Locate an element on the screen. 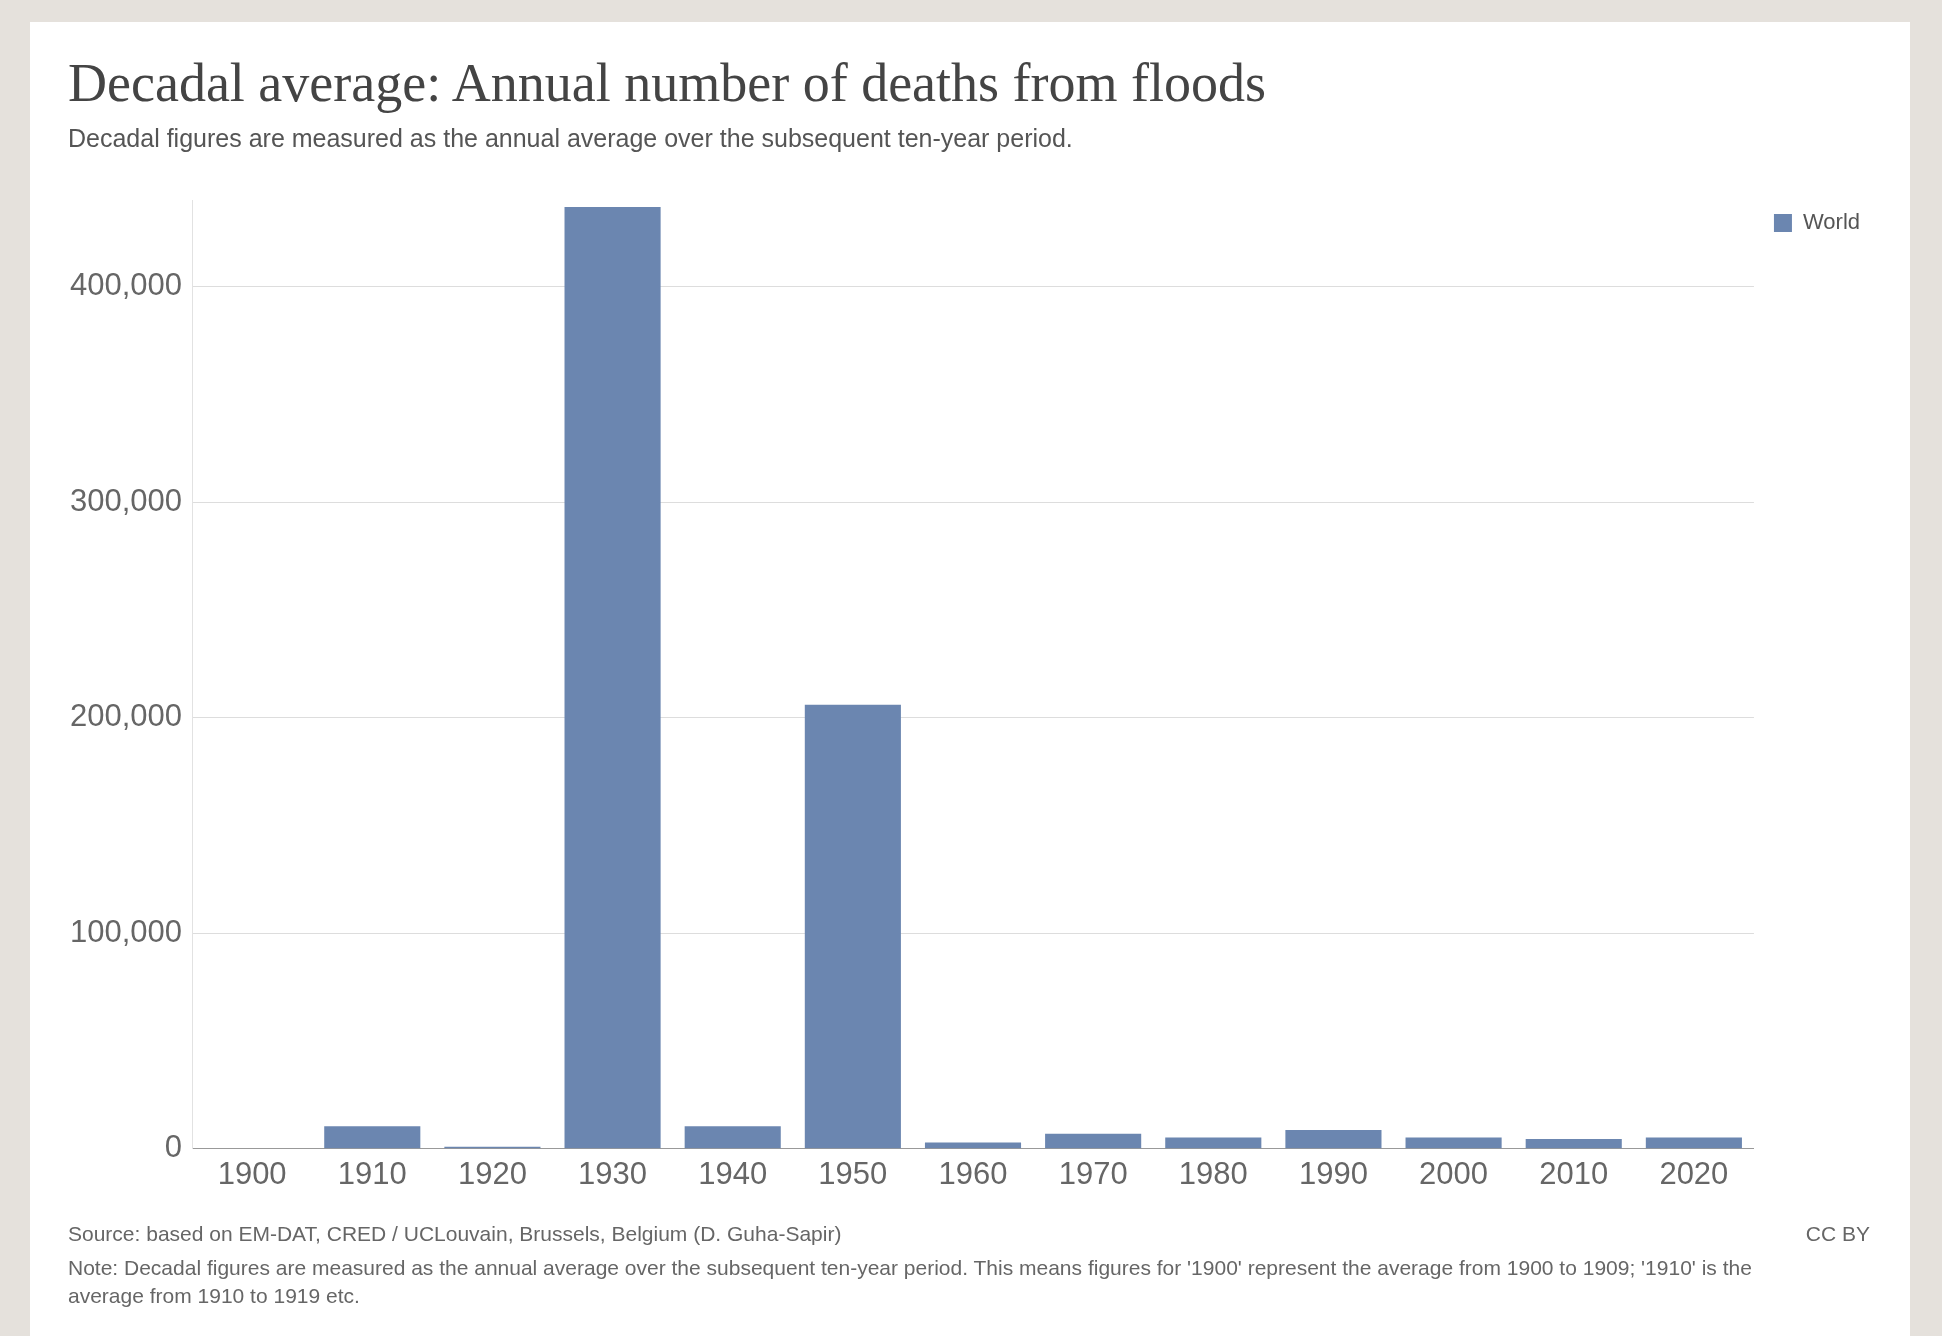 This screenshot has width=1942, height=1336. source-note: Source: based on EM-DAT, CRED / UCLouvain, Brussels, Belgium (D. Guha-Sapir) is located at coordinates (455, 1234).